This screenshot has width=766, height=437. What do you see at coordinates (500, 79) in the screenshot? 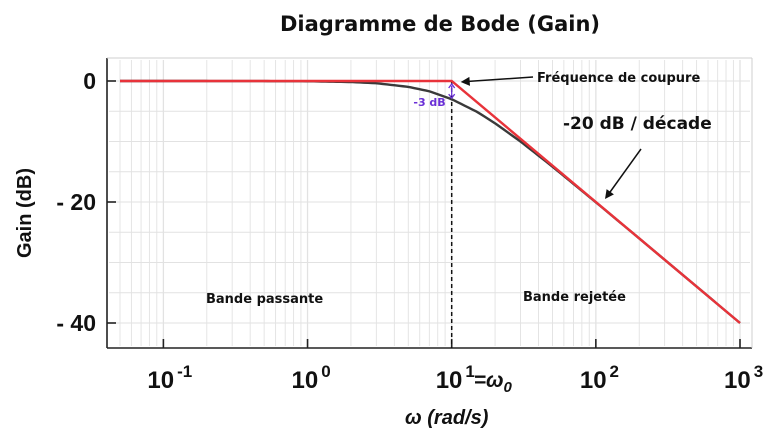
I see `cutoff-arrow-line` at bounding box center [500, 79].